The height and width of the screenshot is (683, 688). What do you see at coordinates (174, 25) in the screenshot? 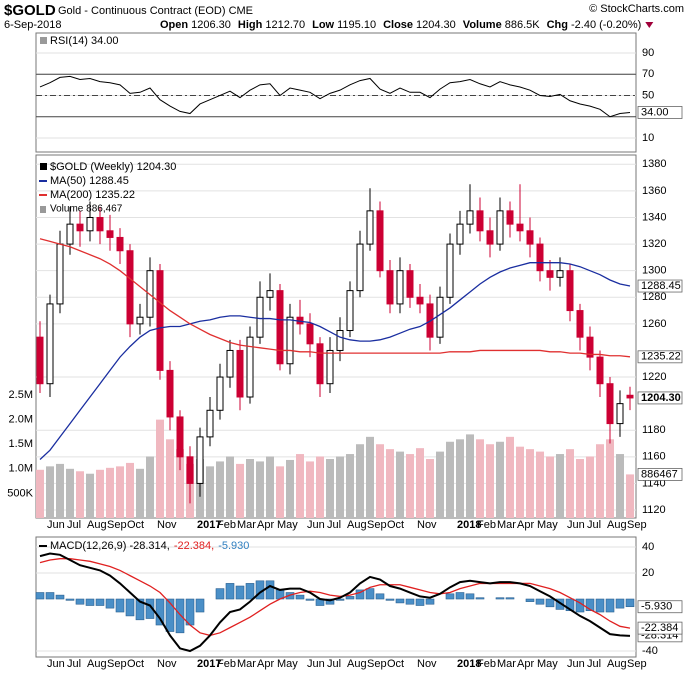
I see `quote-label: Open` at bounding box center [174, 25].